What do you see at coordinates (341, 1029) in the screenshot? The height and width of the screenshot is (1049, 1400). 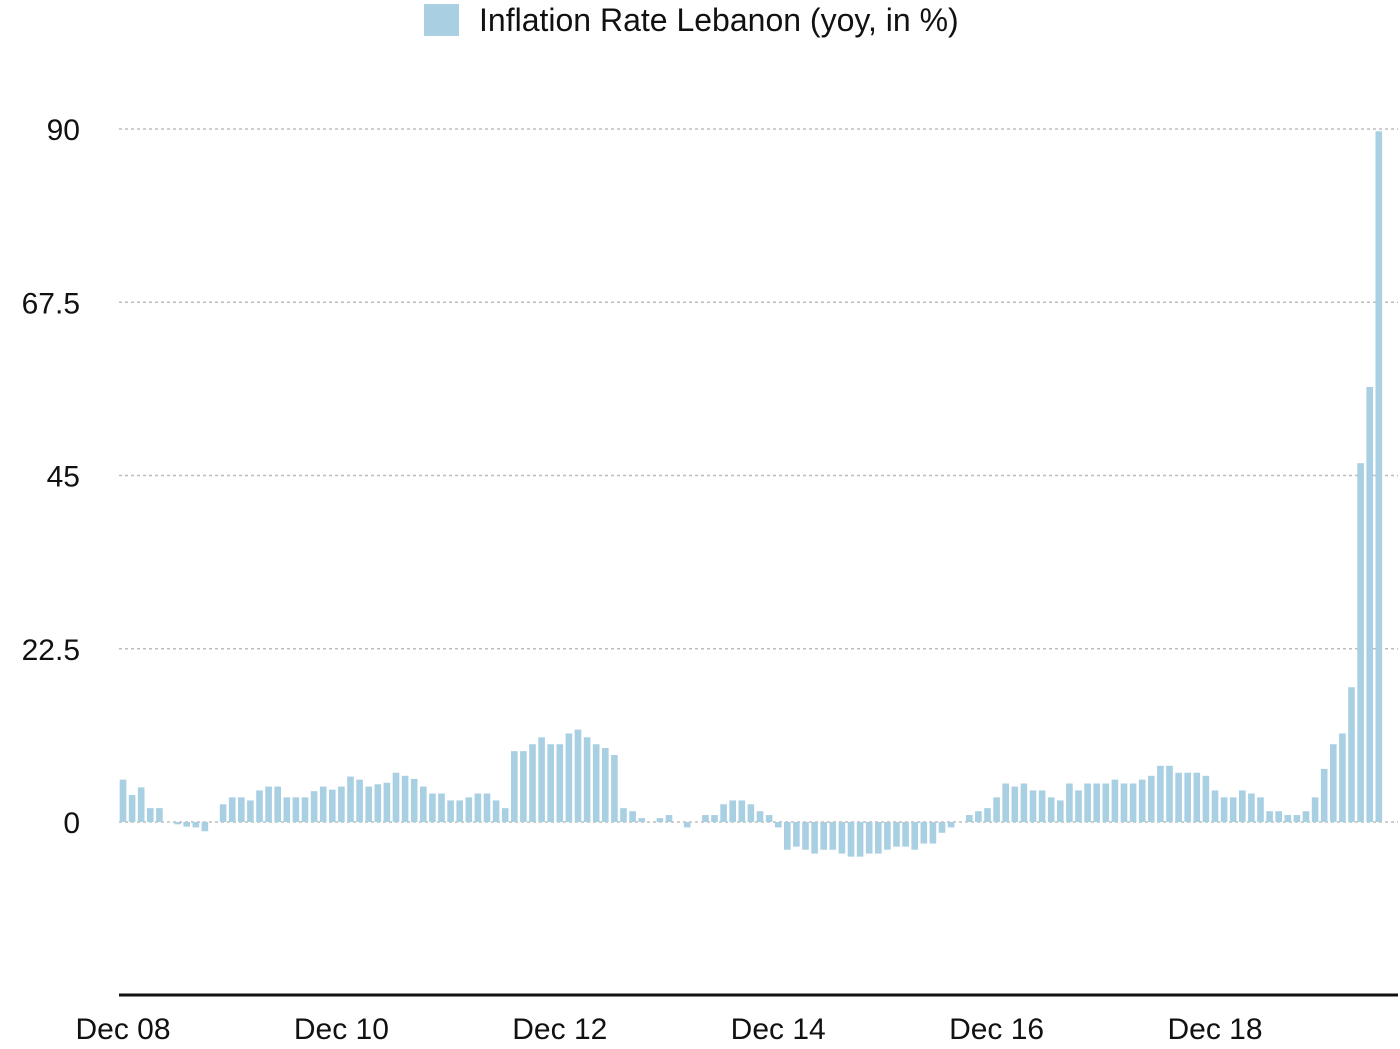 I see `x-tick-label: Dec 10` at bounding box center [341, 1029].